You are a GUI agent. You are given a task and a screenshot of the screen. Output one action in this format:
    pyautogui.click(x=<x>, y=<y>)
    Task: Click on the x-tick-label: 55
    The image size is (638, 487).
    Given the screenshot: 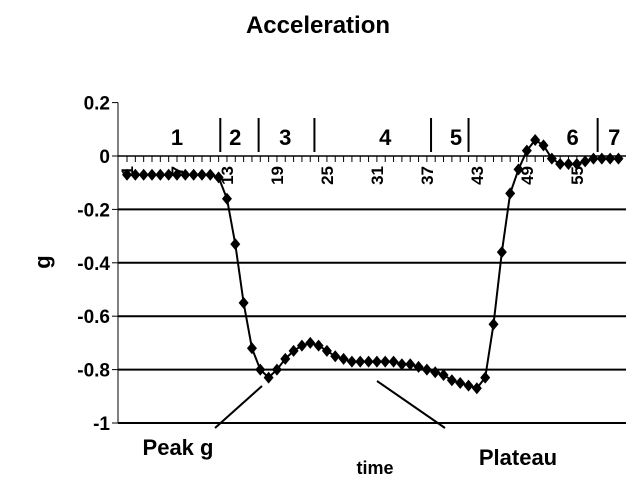 What is the action you would take?
    pyautogui.click(x=577, y=175)
    